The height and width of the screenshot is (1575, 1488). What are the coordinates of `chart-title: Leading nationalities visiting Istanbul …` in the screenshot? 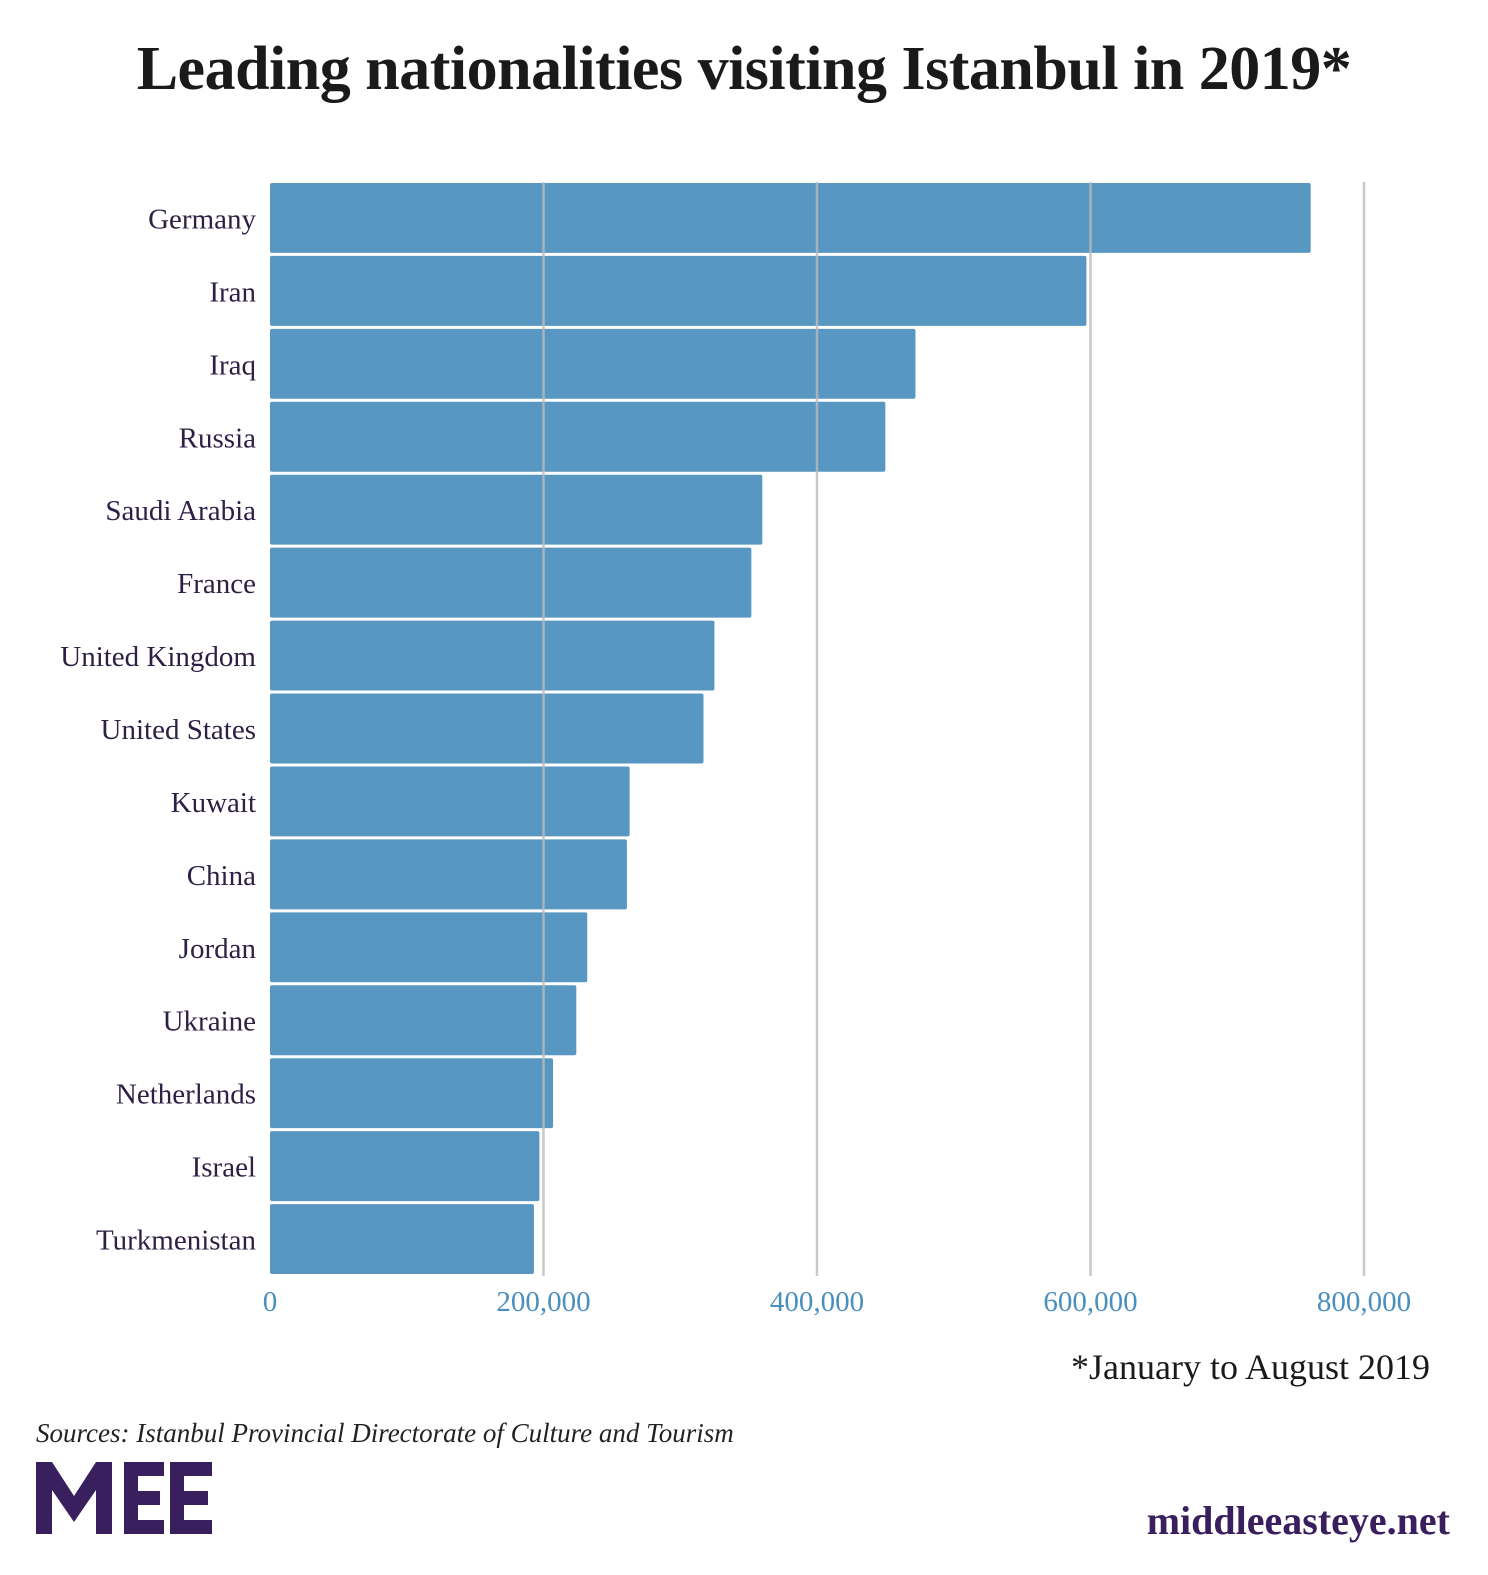 It's located at (744, 69).